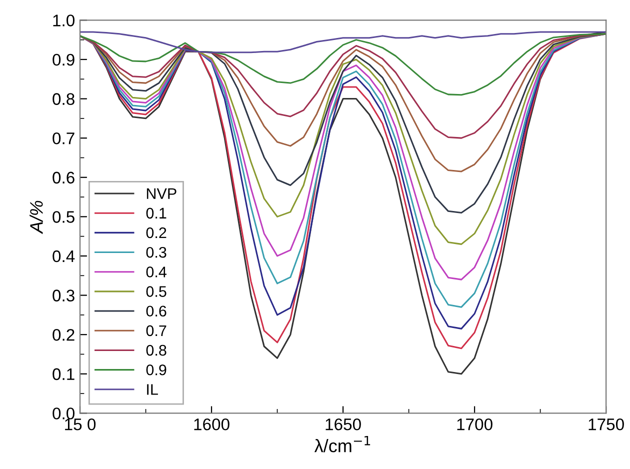 This screenshot has width=630, height=469. I want to click on legend-label: 0.7, so click(156, 330).